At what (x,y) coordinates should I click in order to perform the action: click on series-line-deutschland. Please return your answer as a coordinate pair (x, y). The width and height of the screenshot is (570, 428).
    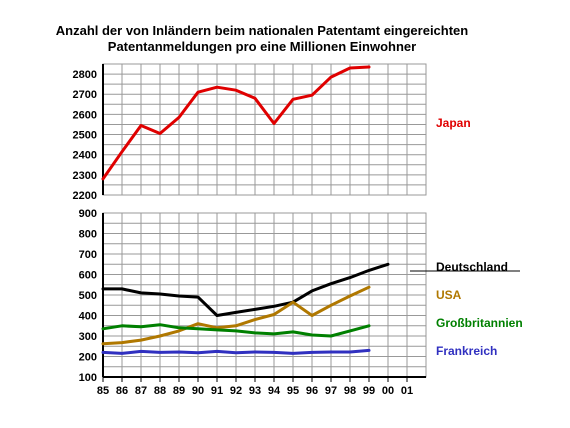
    Looking at the image, I should click on (245, 289).